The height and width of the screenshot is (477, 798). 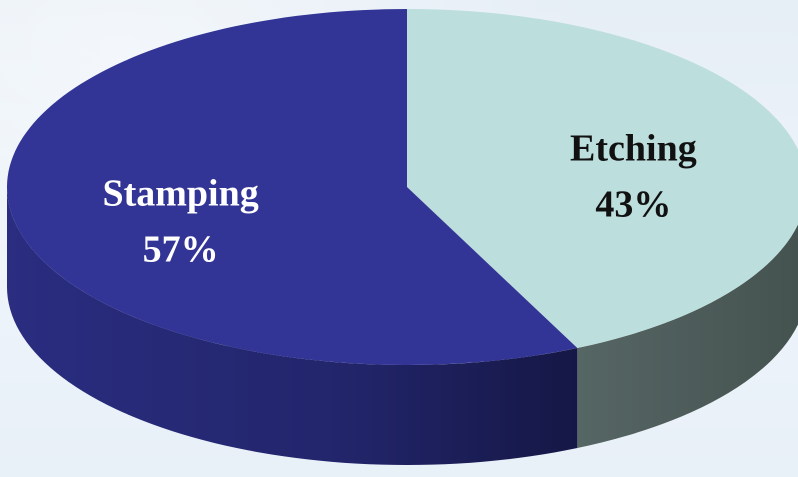 What do you see at coordinates (181, 250) in the screenshot?
I see `slice-percent-stamping: 57%` at bounding box center [181, 250].